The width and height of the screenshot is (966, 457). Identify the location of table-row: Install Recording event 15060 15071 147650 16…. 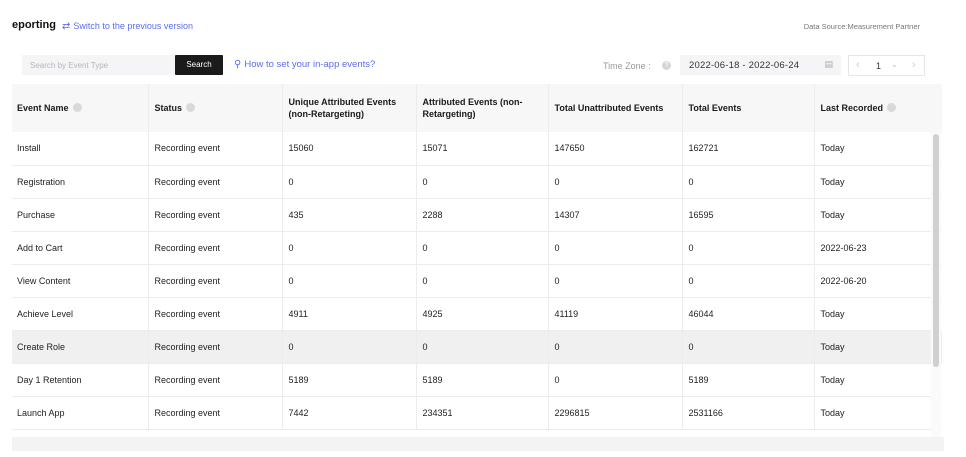
(477, 149).